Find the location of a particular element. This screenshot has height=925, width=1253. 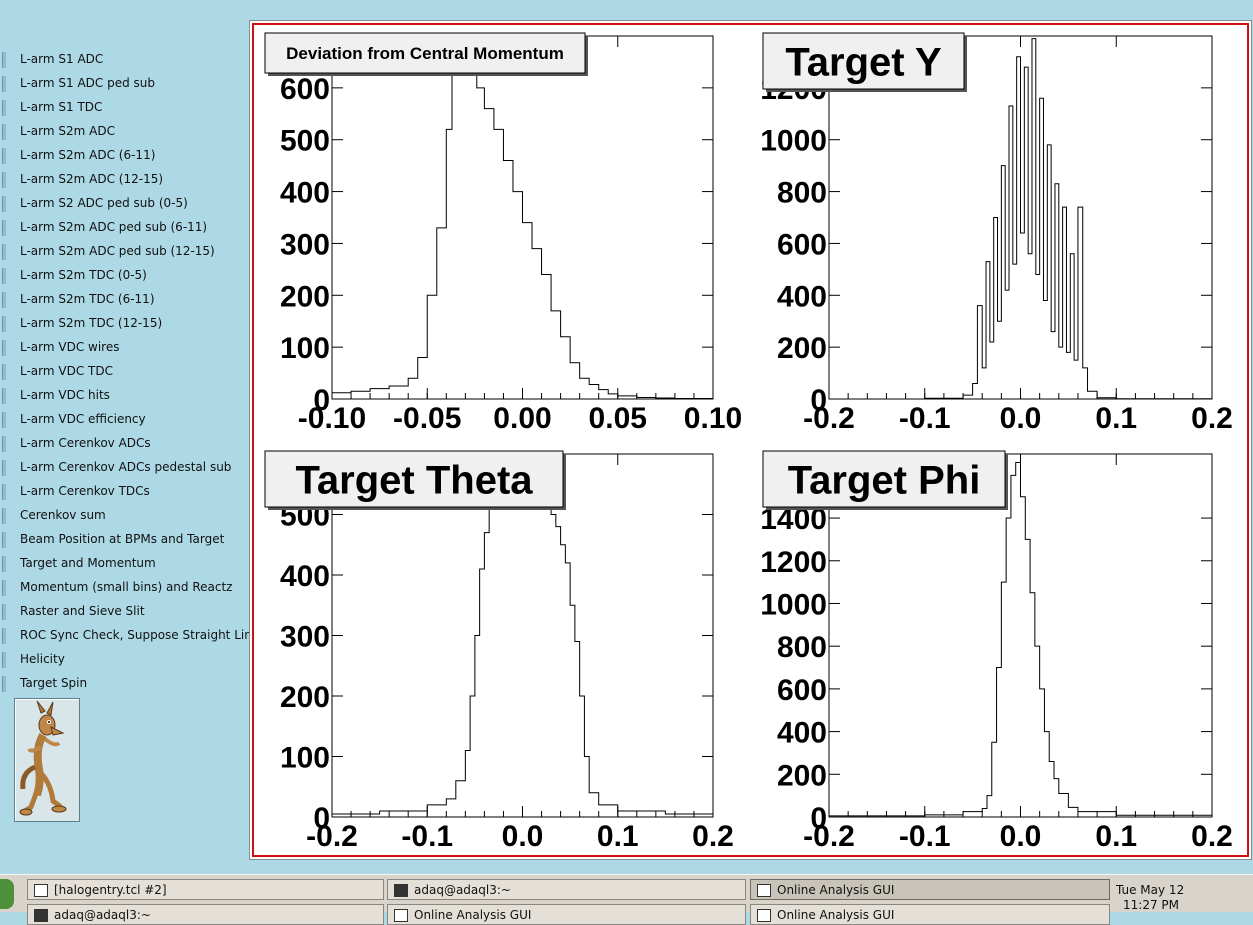

histogram-list-item: Cerenkov sum is located at coordinates (127, 516).